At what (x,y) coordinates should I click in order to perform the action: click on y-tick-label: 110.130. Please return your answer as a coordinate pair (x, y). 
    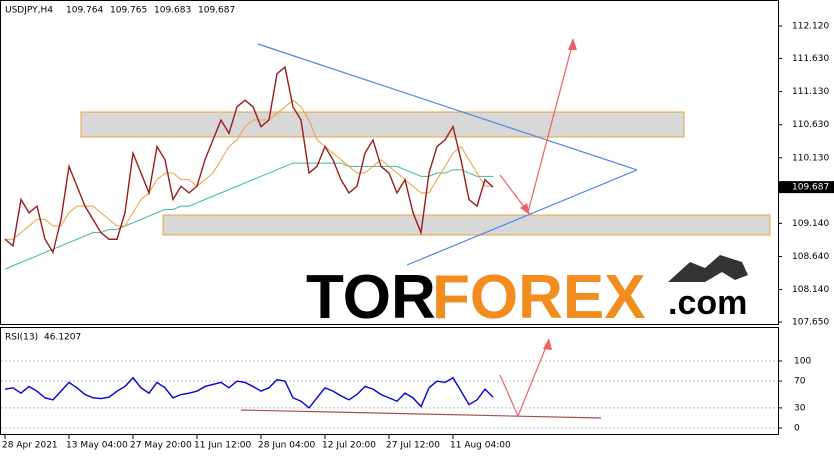
    Looking at the image, I should click on (810, 158).